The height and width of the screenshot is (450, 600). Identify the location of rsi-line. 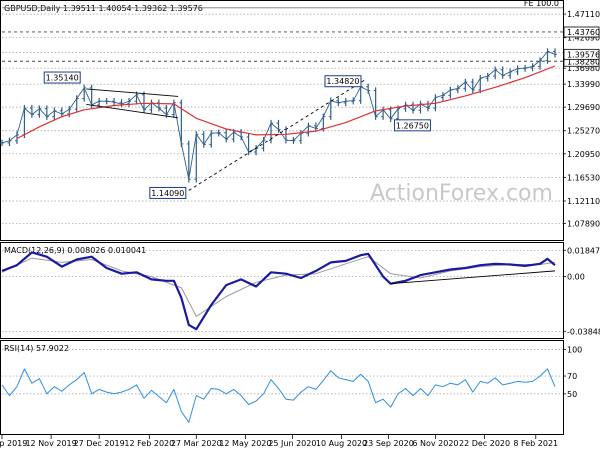
(278, 395).